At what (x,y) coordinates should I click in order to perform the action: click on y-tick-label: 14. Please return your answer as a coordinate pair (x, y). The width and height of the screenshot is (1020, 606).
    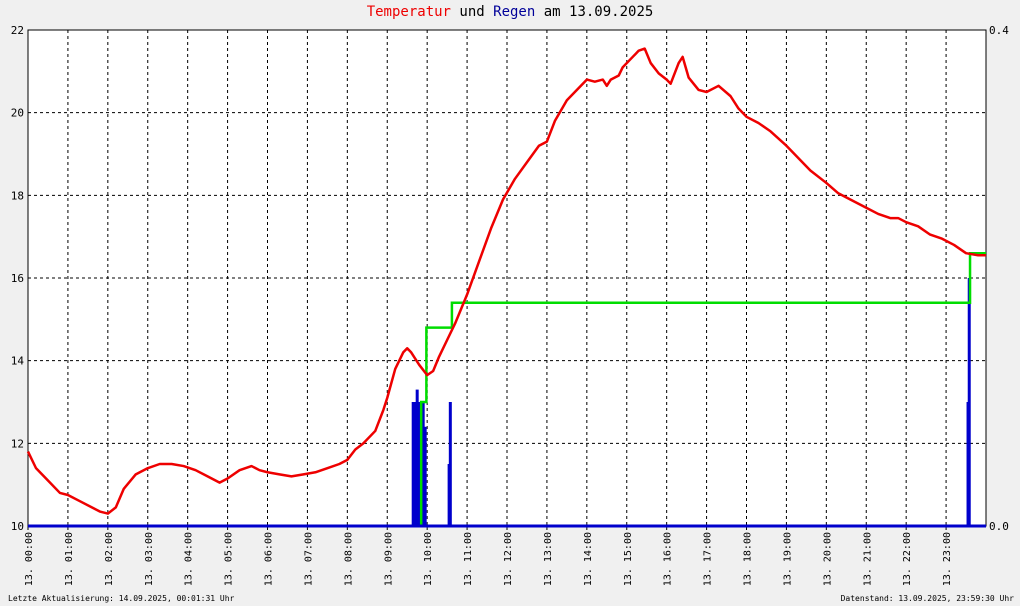
    Looking at the image, I should click on (18, 361).